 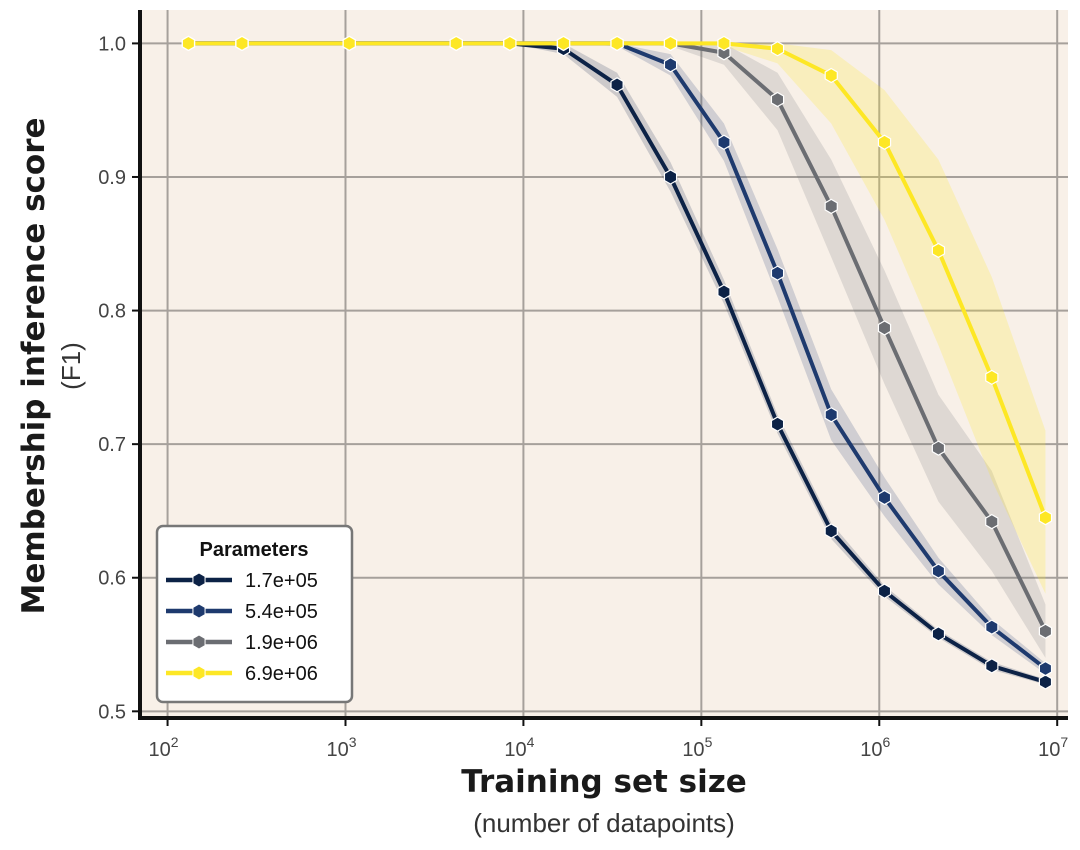 I want to click on x-tick-labels: 10² 10³ 10⁴ 10⁵ 10⁶ 10⁷, so click(x=608, y=739).